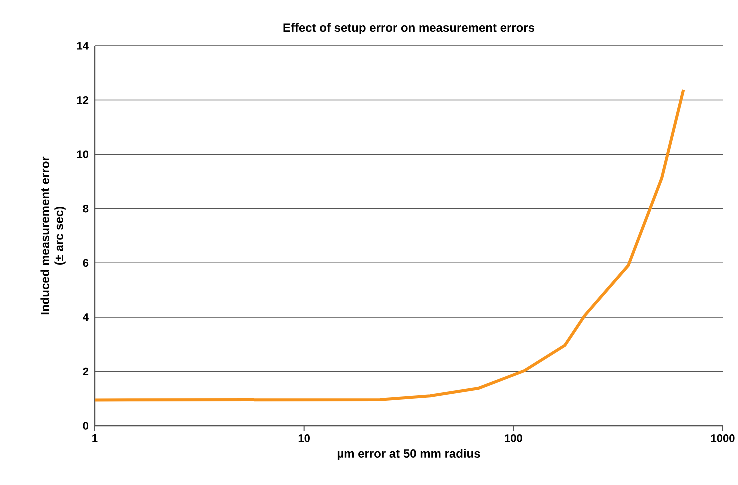 The width and height of the screenshot is (738, 485). What do you see at coordinates (409, 454) in the screenshot?
I see `x-axis-title: µm error at 50 mm radius` at bounding box center [409, 454].